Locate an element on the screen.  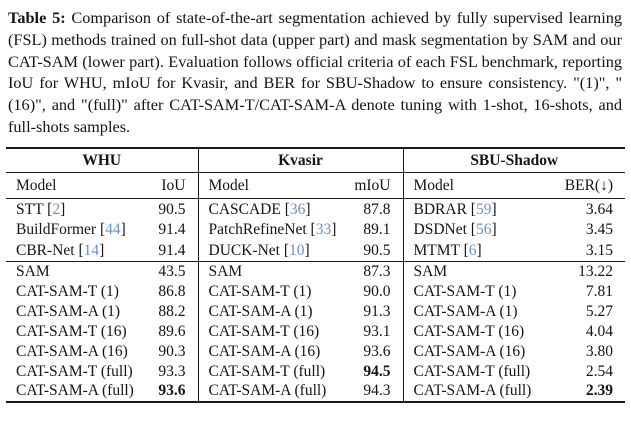
column-header-miou: mIoU is located at coordinates (370, 186).